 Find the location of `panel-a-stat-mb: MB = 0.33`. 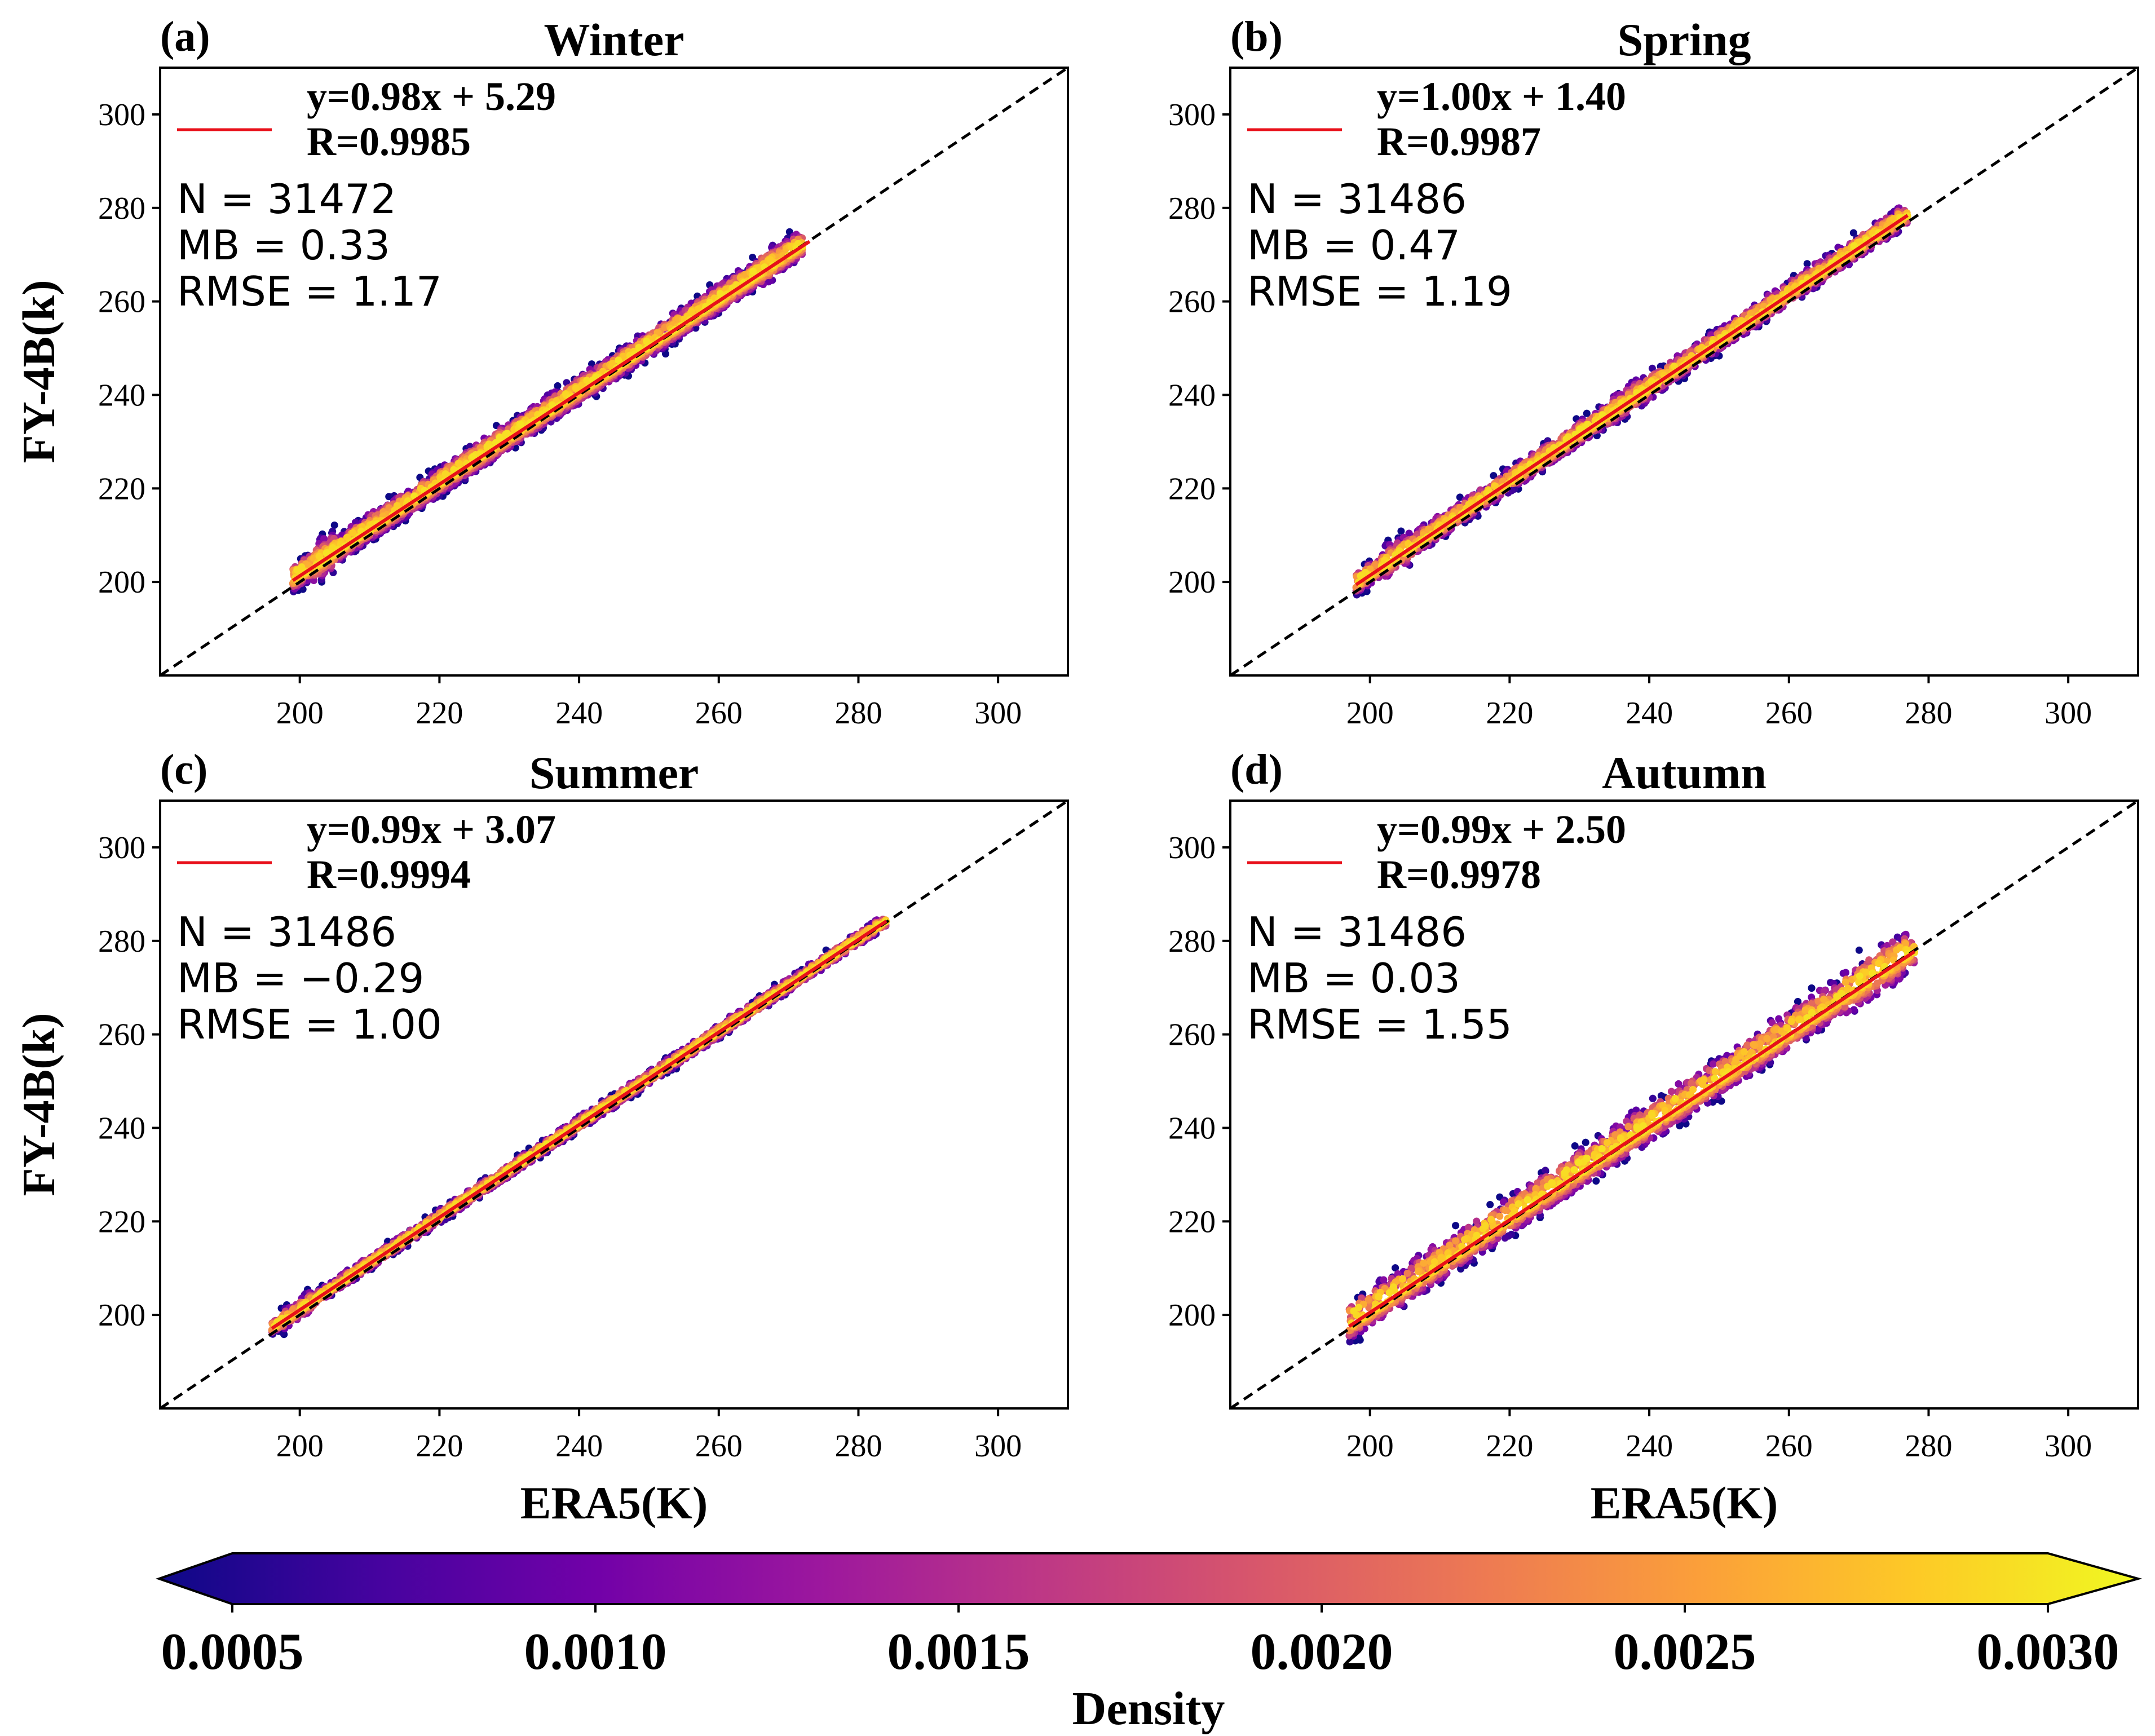

panel-a-stat-mb: MB = 0.33 is located at coordinates (284, 245).